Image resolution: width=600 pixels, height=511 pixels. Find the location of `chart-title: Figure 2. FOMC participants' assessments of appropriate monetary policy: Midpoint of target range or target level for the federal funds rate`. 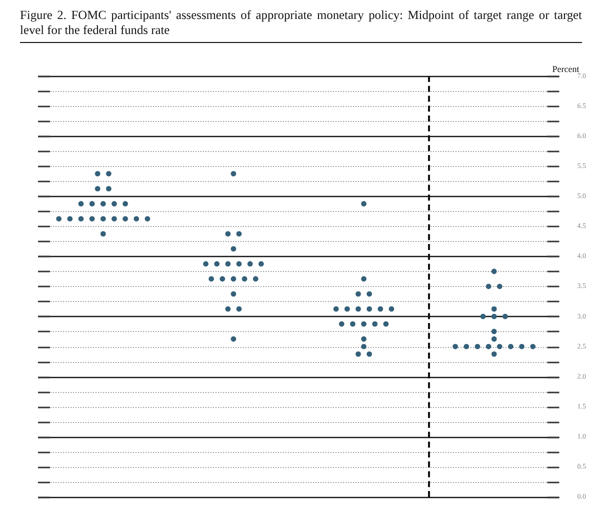

chart-title: Figure 2. FOMC participants' assessments of appropriate monetary policy: Midpoint of target range or target level for the federal funds rate is located at coordinates (301, 25).